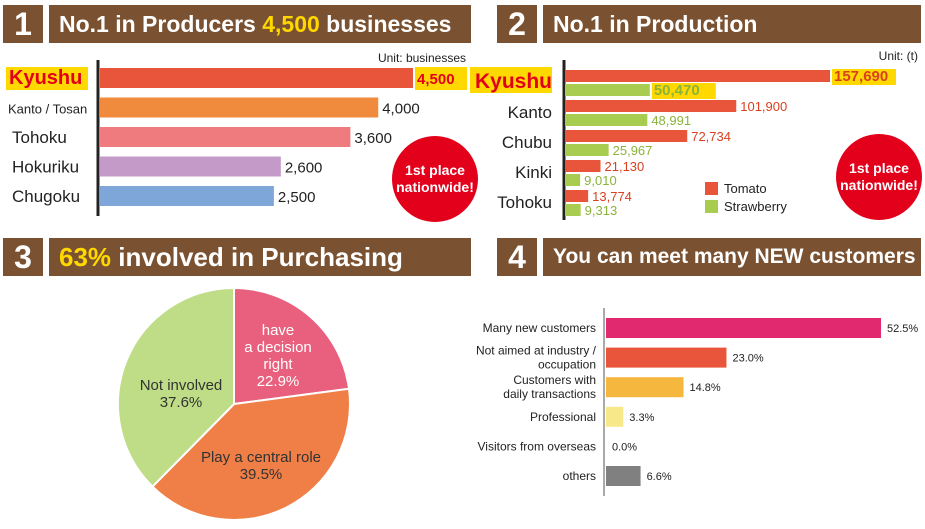 Image resolution: width=925 pixels, height=529 pixels. What do you see at coordinates (373, 138) in the screenshot?
I see `chart1-value-label: 3,600` at bounding box center [373, 138].